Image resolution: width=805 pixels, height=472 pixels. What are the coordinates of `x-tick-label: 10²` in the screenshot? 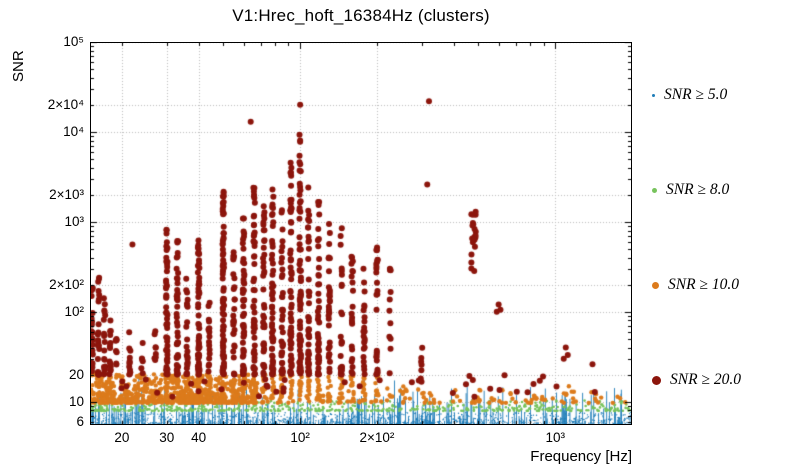 It's located at (300, 437).